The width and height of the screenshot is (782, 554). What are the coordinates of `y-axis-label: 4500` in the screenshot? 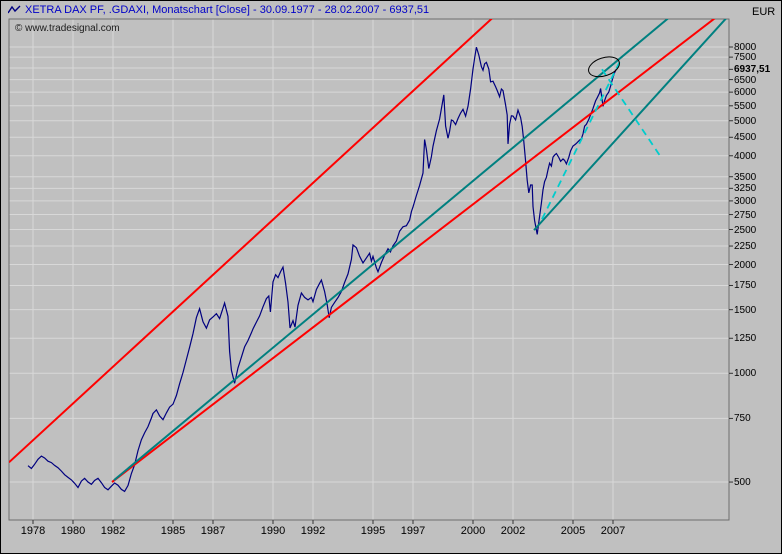 It's located at (745, 138).